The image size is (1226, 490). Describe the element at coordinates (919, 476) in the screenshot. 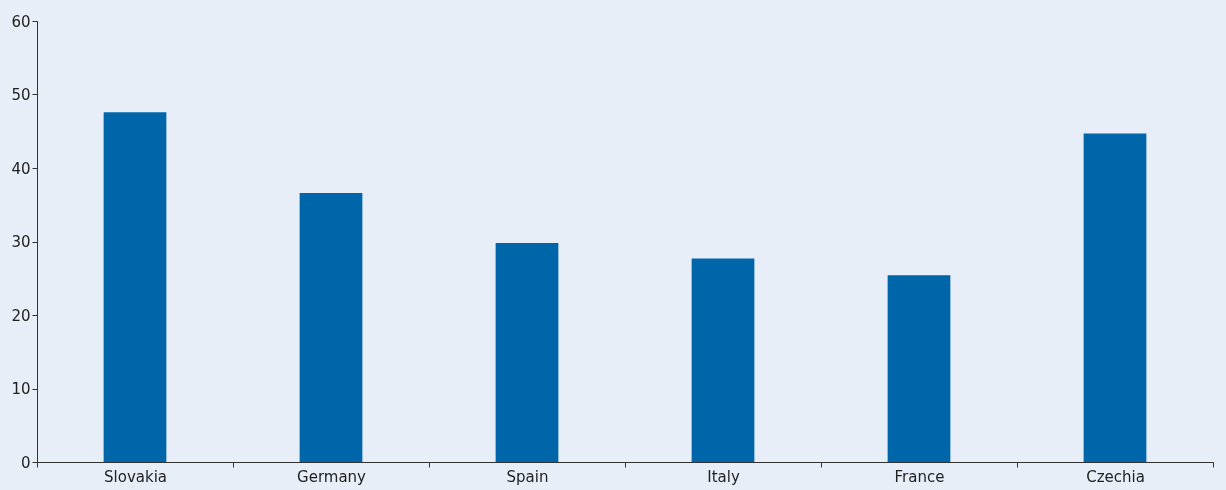

I see `x-tick-label: France` at that location.